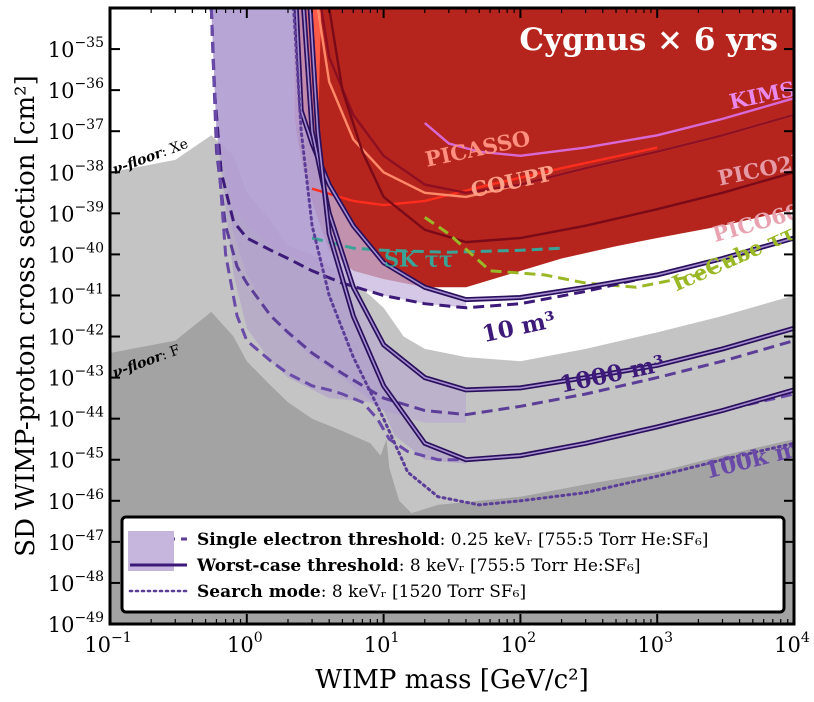  I want to click on y-tick-label: 10−43, so click(76, 377).